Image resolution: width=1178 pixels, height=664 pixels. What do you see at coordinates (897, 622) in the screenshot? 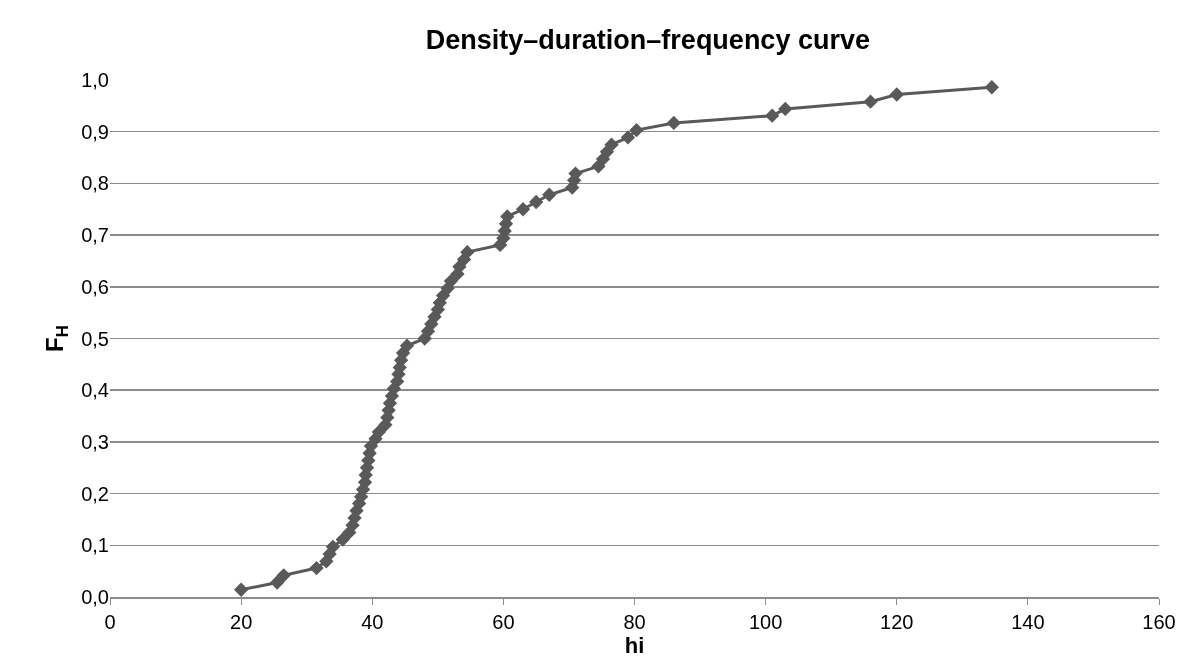
I see `x-tick-label: 120` at bounding box center [897, 622].